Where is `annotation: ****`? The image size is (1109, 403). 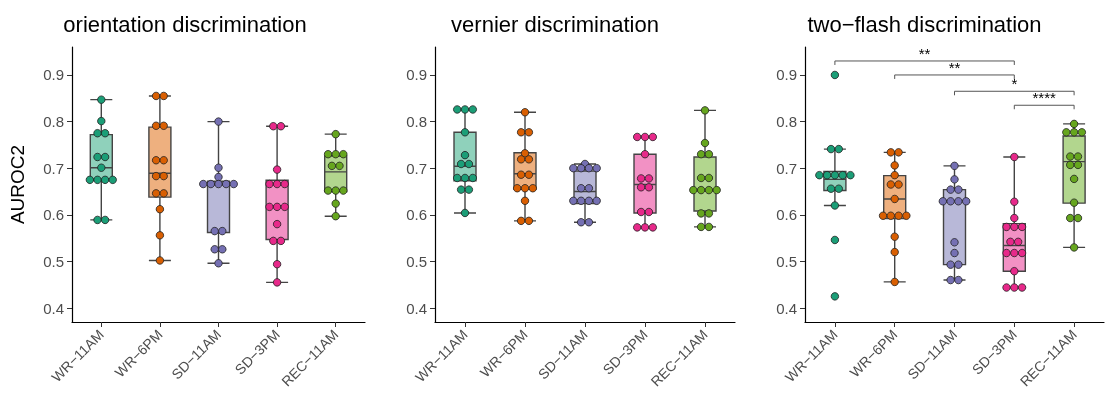 annotation: **** is located at coordinates (1044, 98).